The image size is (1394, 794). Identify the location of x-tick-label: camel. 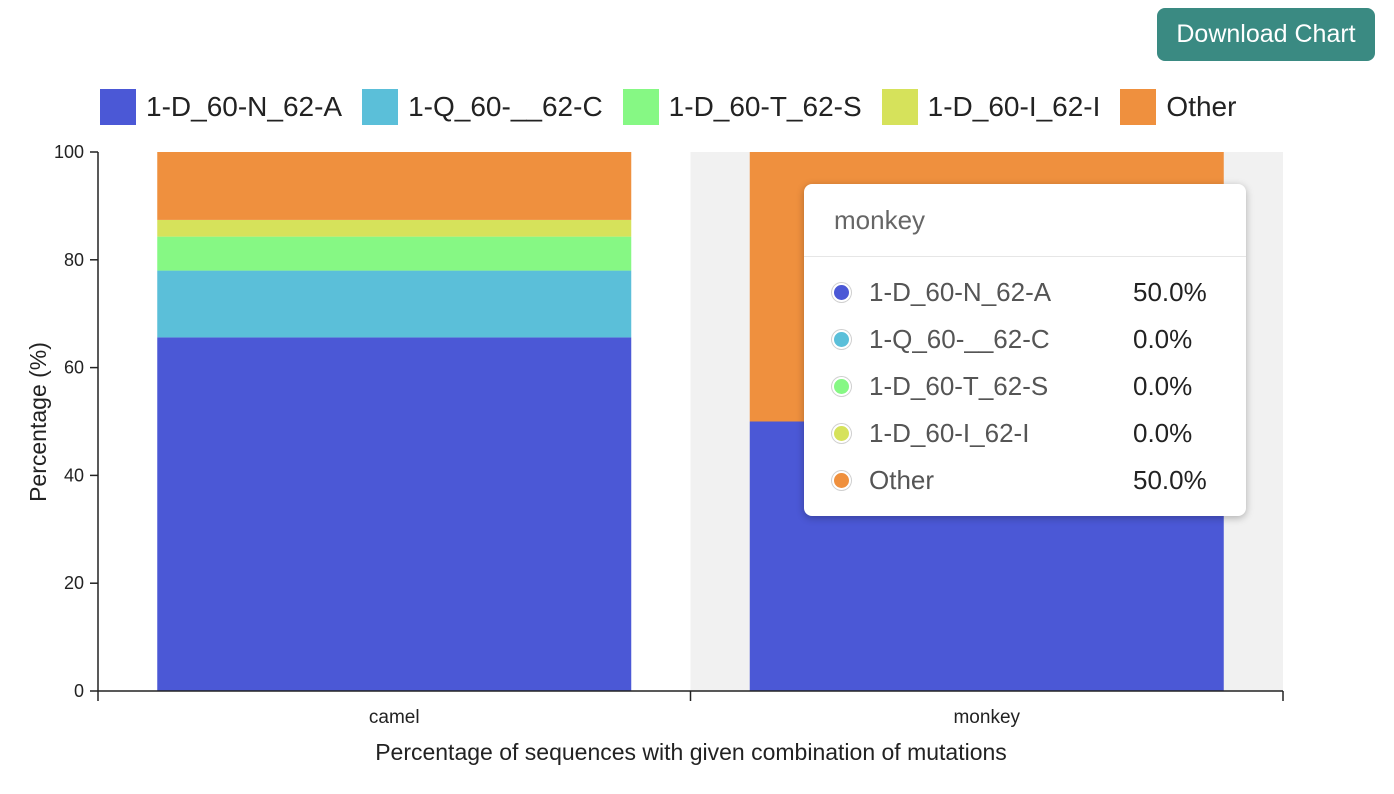
(394, 717).